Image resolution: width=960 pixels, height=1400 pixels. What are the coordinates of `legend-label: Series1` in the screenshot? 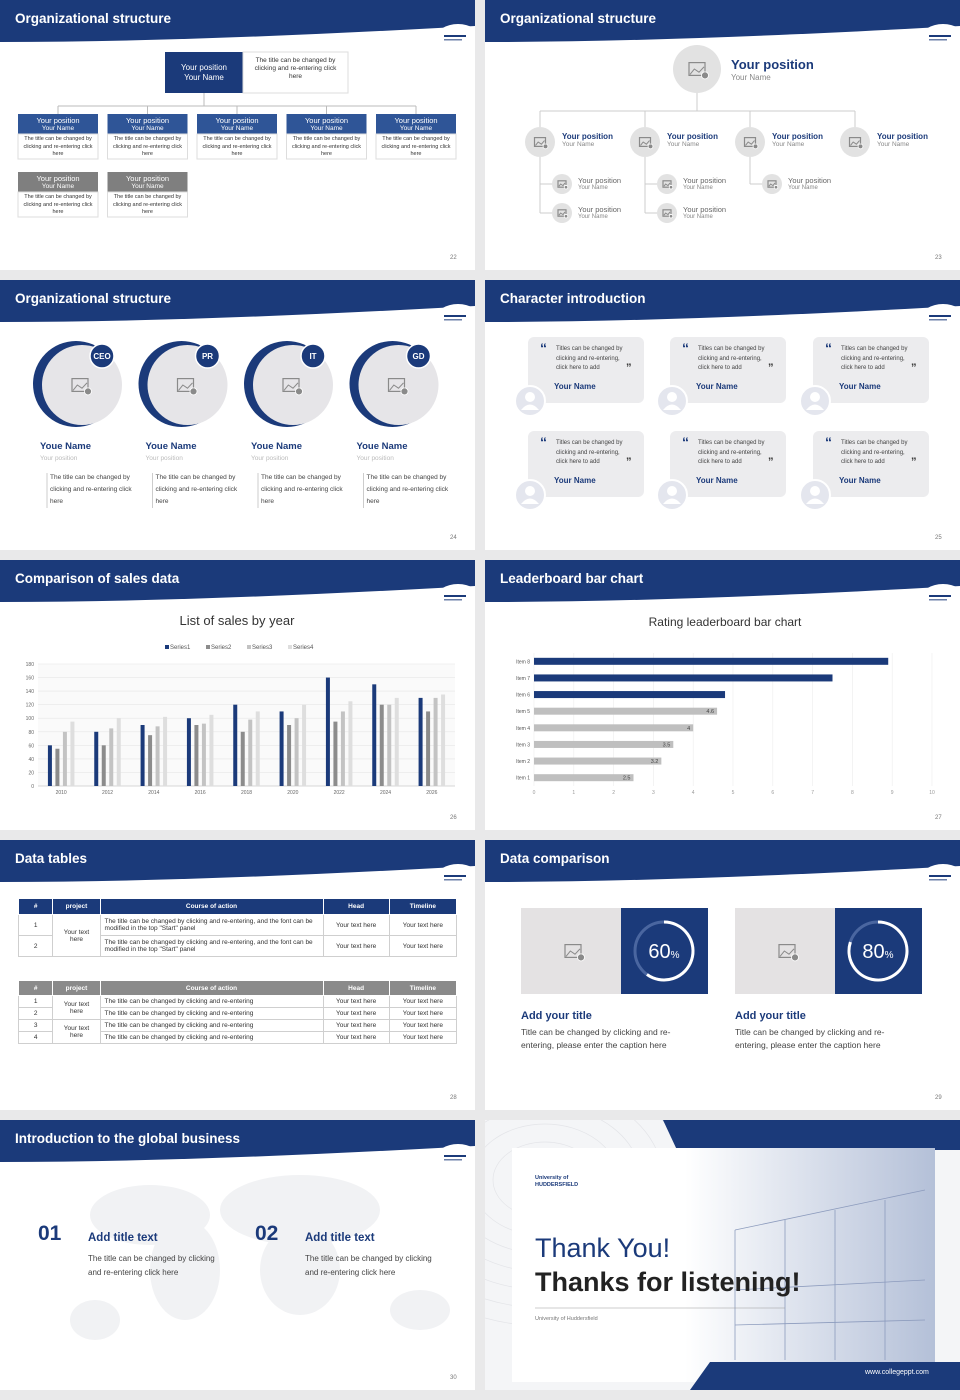 It's located at (180, 648).